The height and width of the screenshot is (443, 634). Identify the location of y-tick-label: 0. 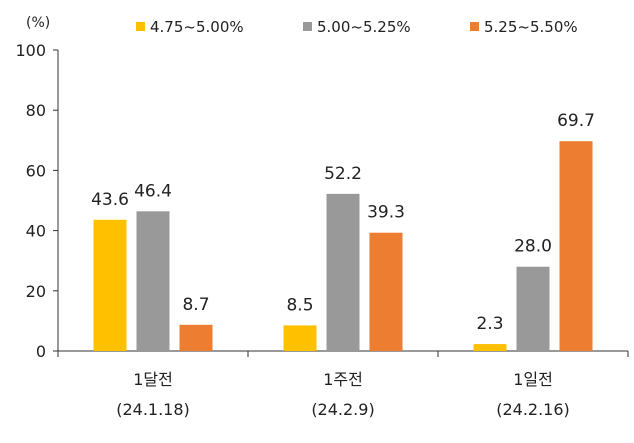
(41, 351).